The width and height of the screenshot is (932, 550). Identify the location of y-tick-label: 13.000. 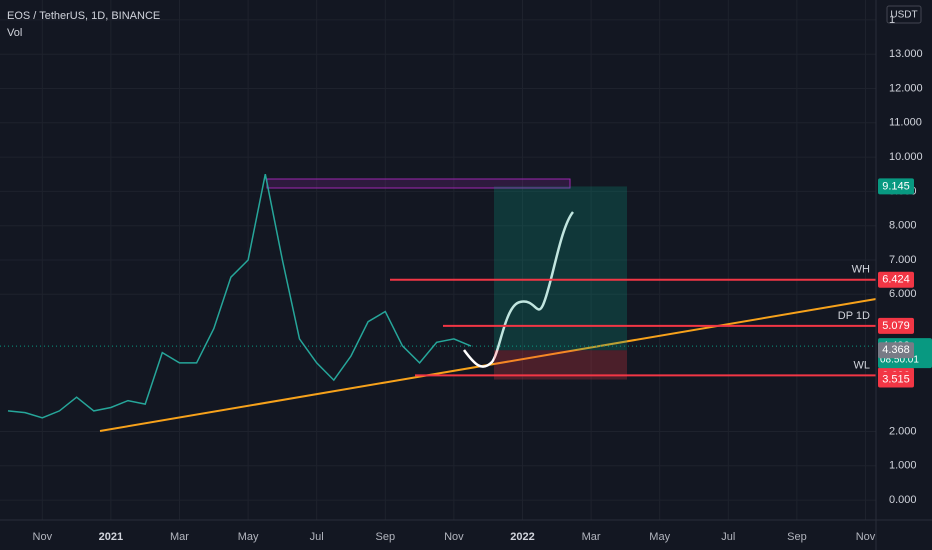
(906, 54).